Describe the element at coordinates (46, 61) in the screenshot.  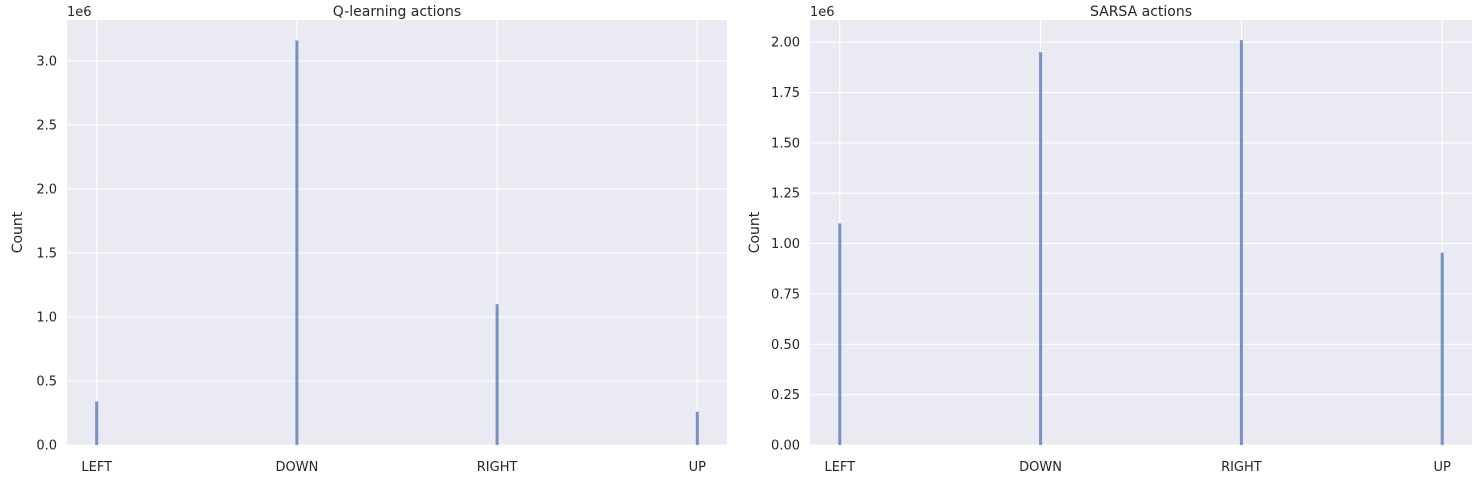
I see `y-tick-label: 3.0` at that location.